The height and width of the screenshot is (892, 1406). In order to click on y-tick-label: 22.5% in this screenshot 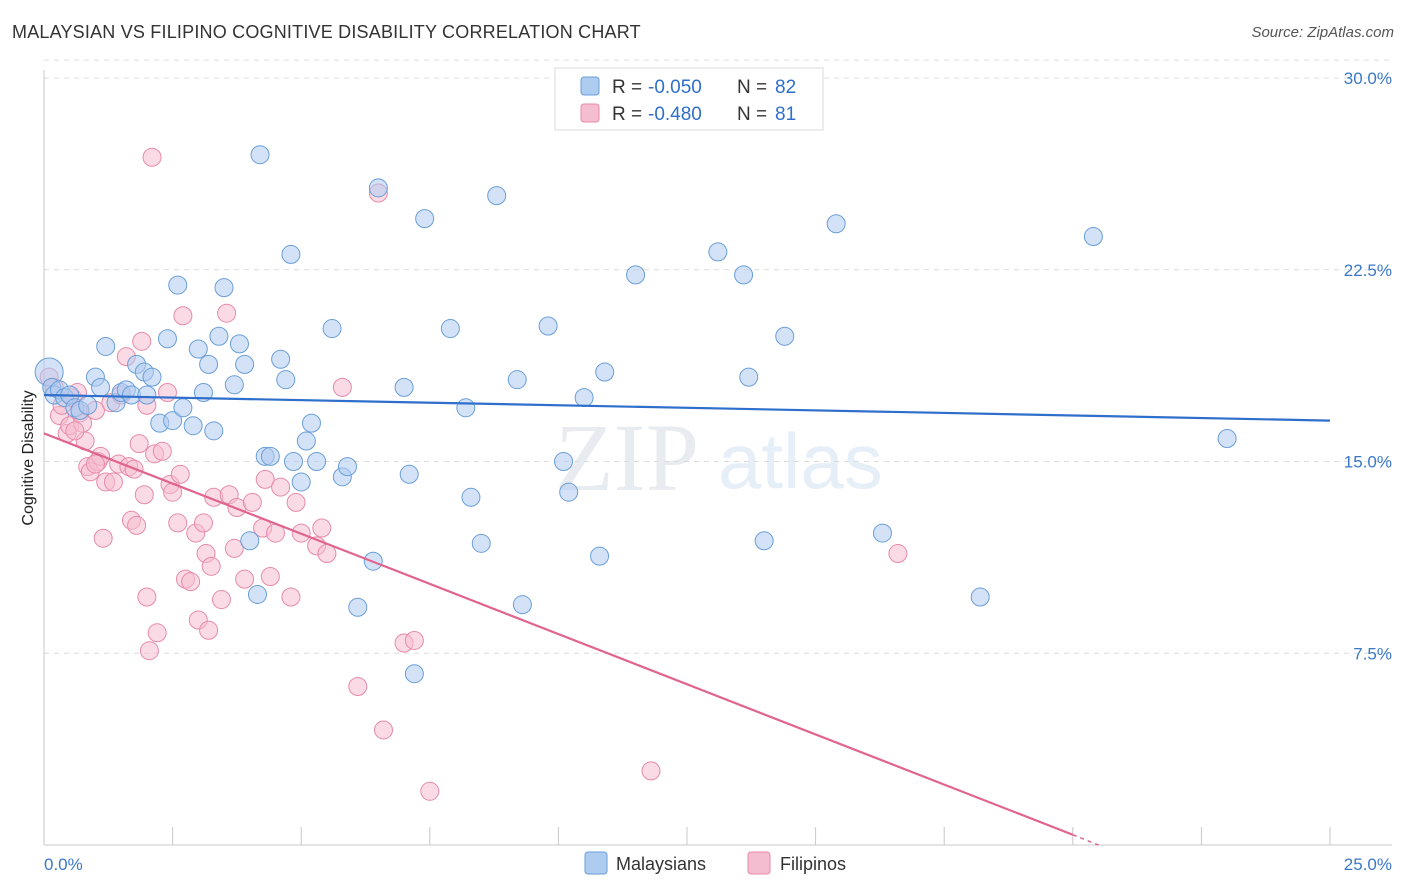, I will do `click(1368, 270)`.